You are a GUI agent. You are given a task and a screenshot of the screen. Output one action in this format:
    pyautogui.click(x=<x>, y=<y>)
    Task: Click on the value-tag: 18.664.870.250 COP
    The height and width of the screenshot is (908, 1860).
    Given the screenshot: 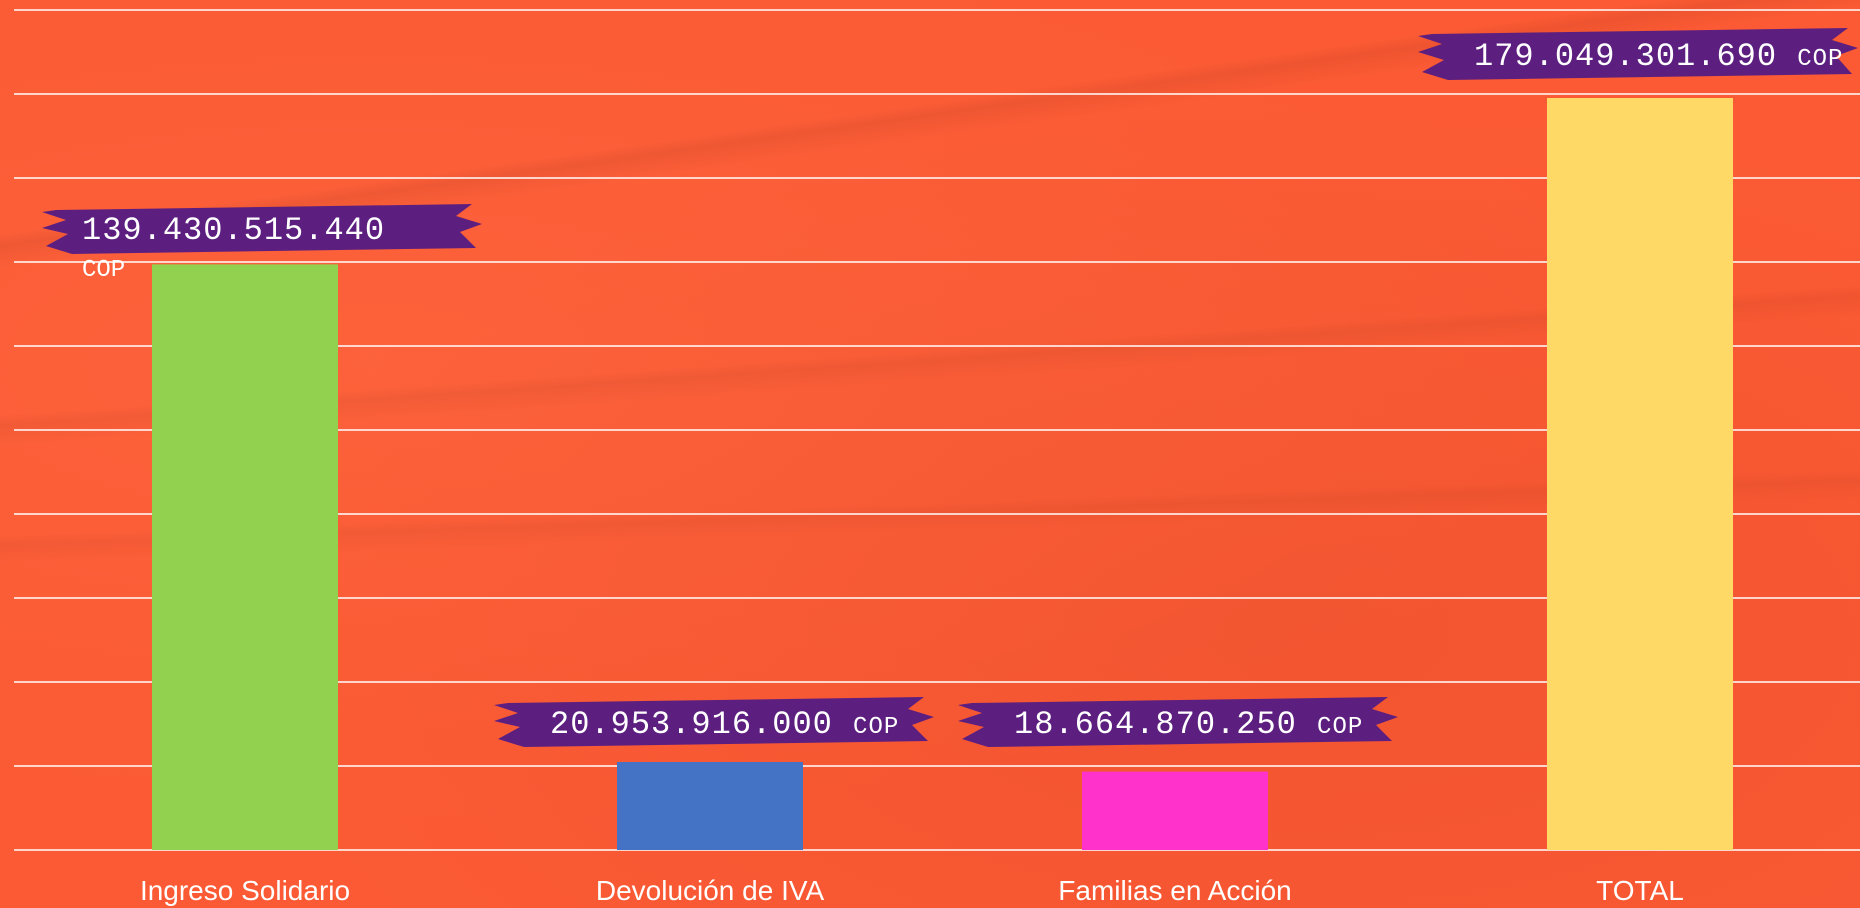 What is the action you would take?
    pyautogui.click(x=1178, y=722)
    